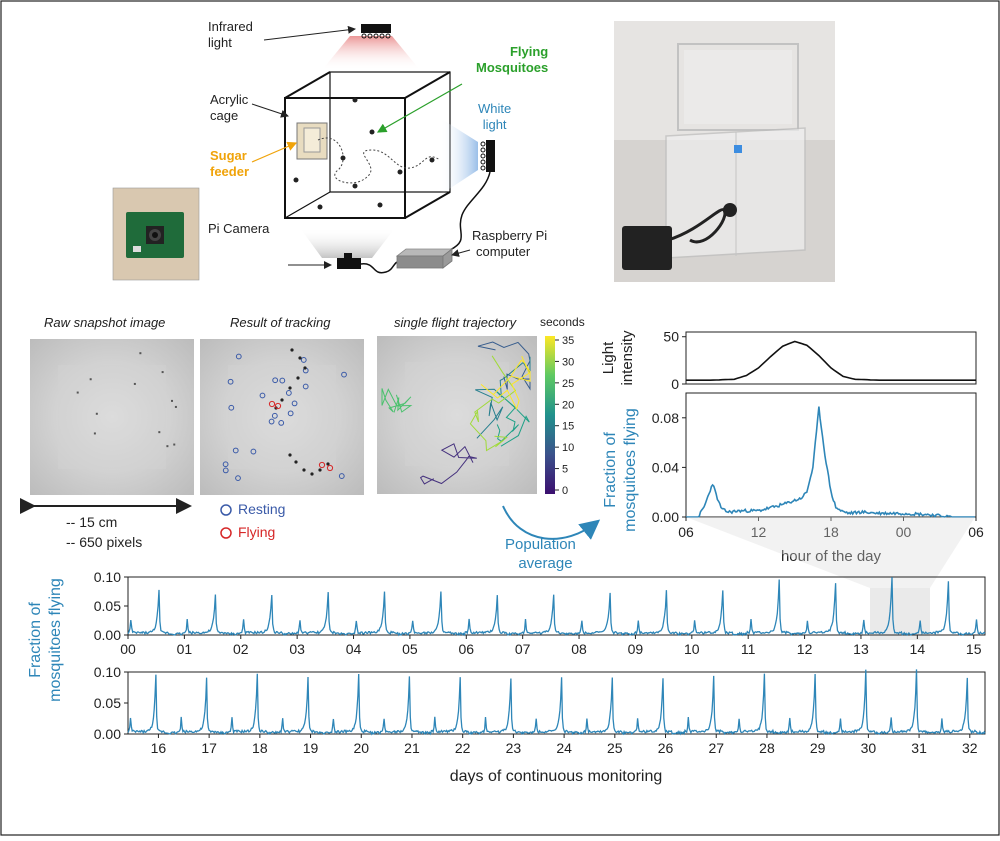  I want to click on flight-path, so click(379, 160).